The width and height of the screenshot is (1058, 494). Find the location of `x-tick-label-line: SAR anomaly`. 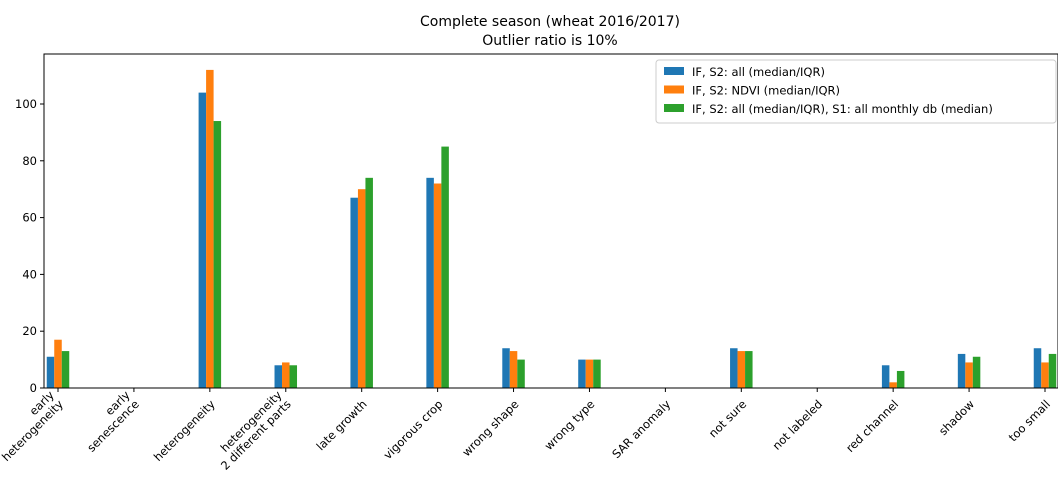

x-tick-label-line: SAR anomaly is located at coordinates (641, 429).